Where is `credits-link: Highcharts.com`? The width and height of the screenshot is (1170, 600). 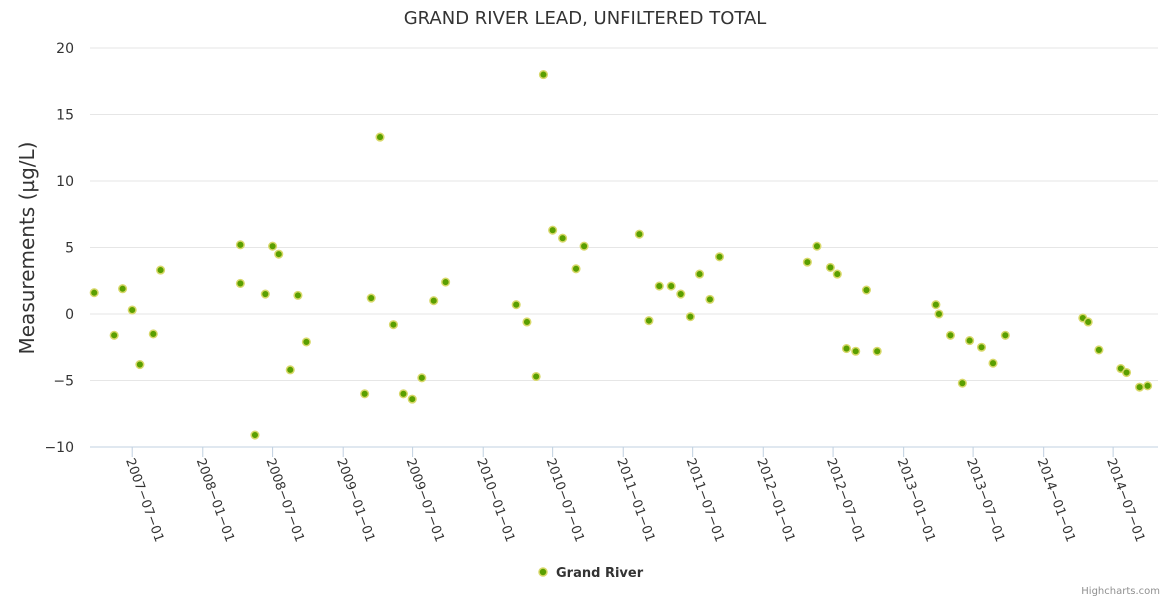
credits-link: Highcharts.com is located at coordinates (1120, 591).